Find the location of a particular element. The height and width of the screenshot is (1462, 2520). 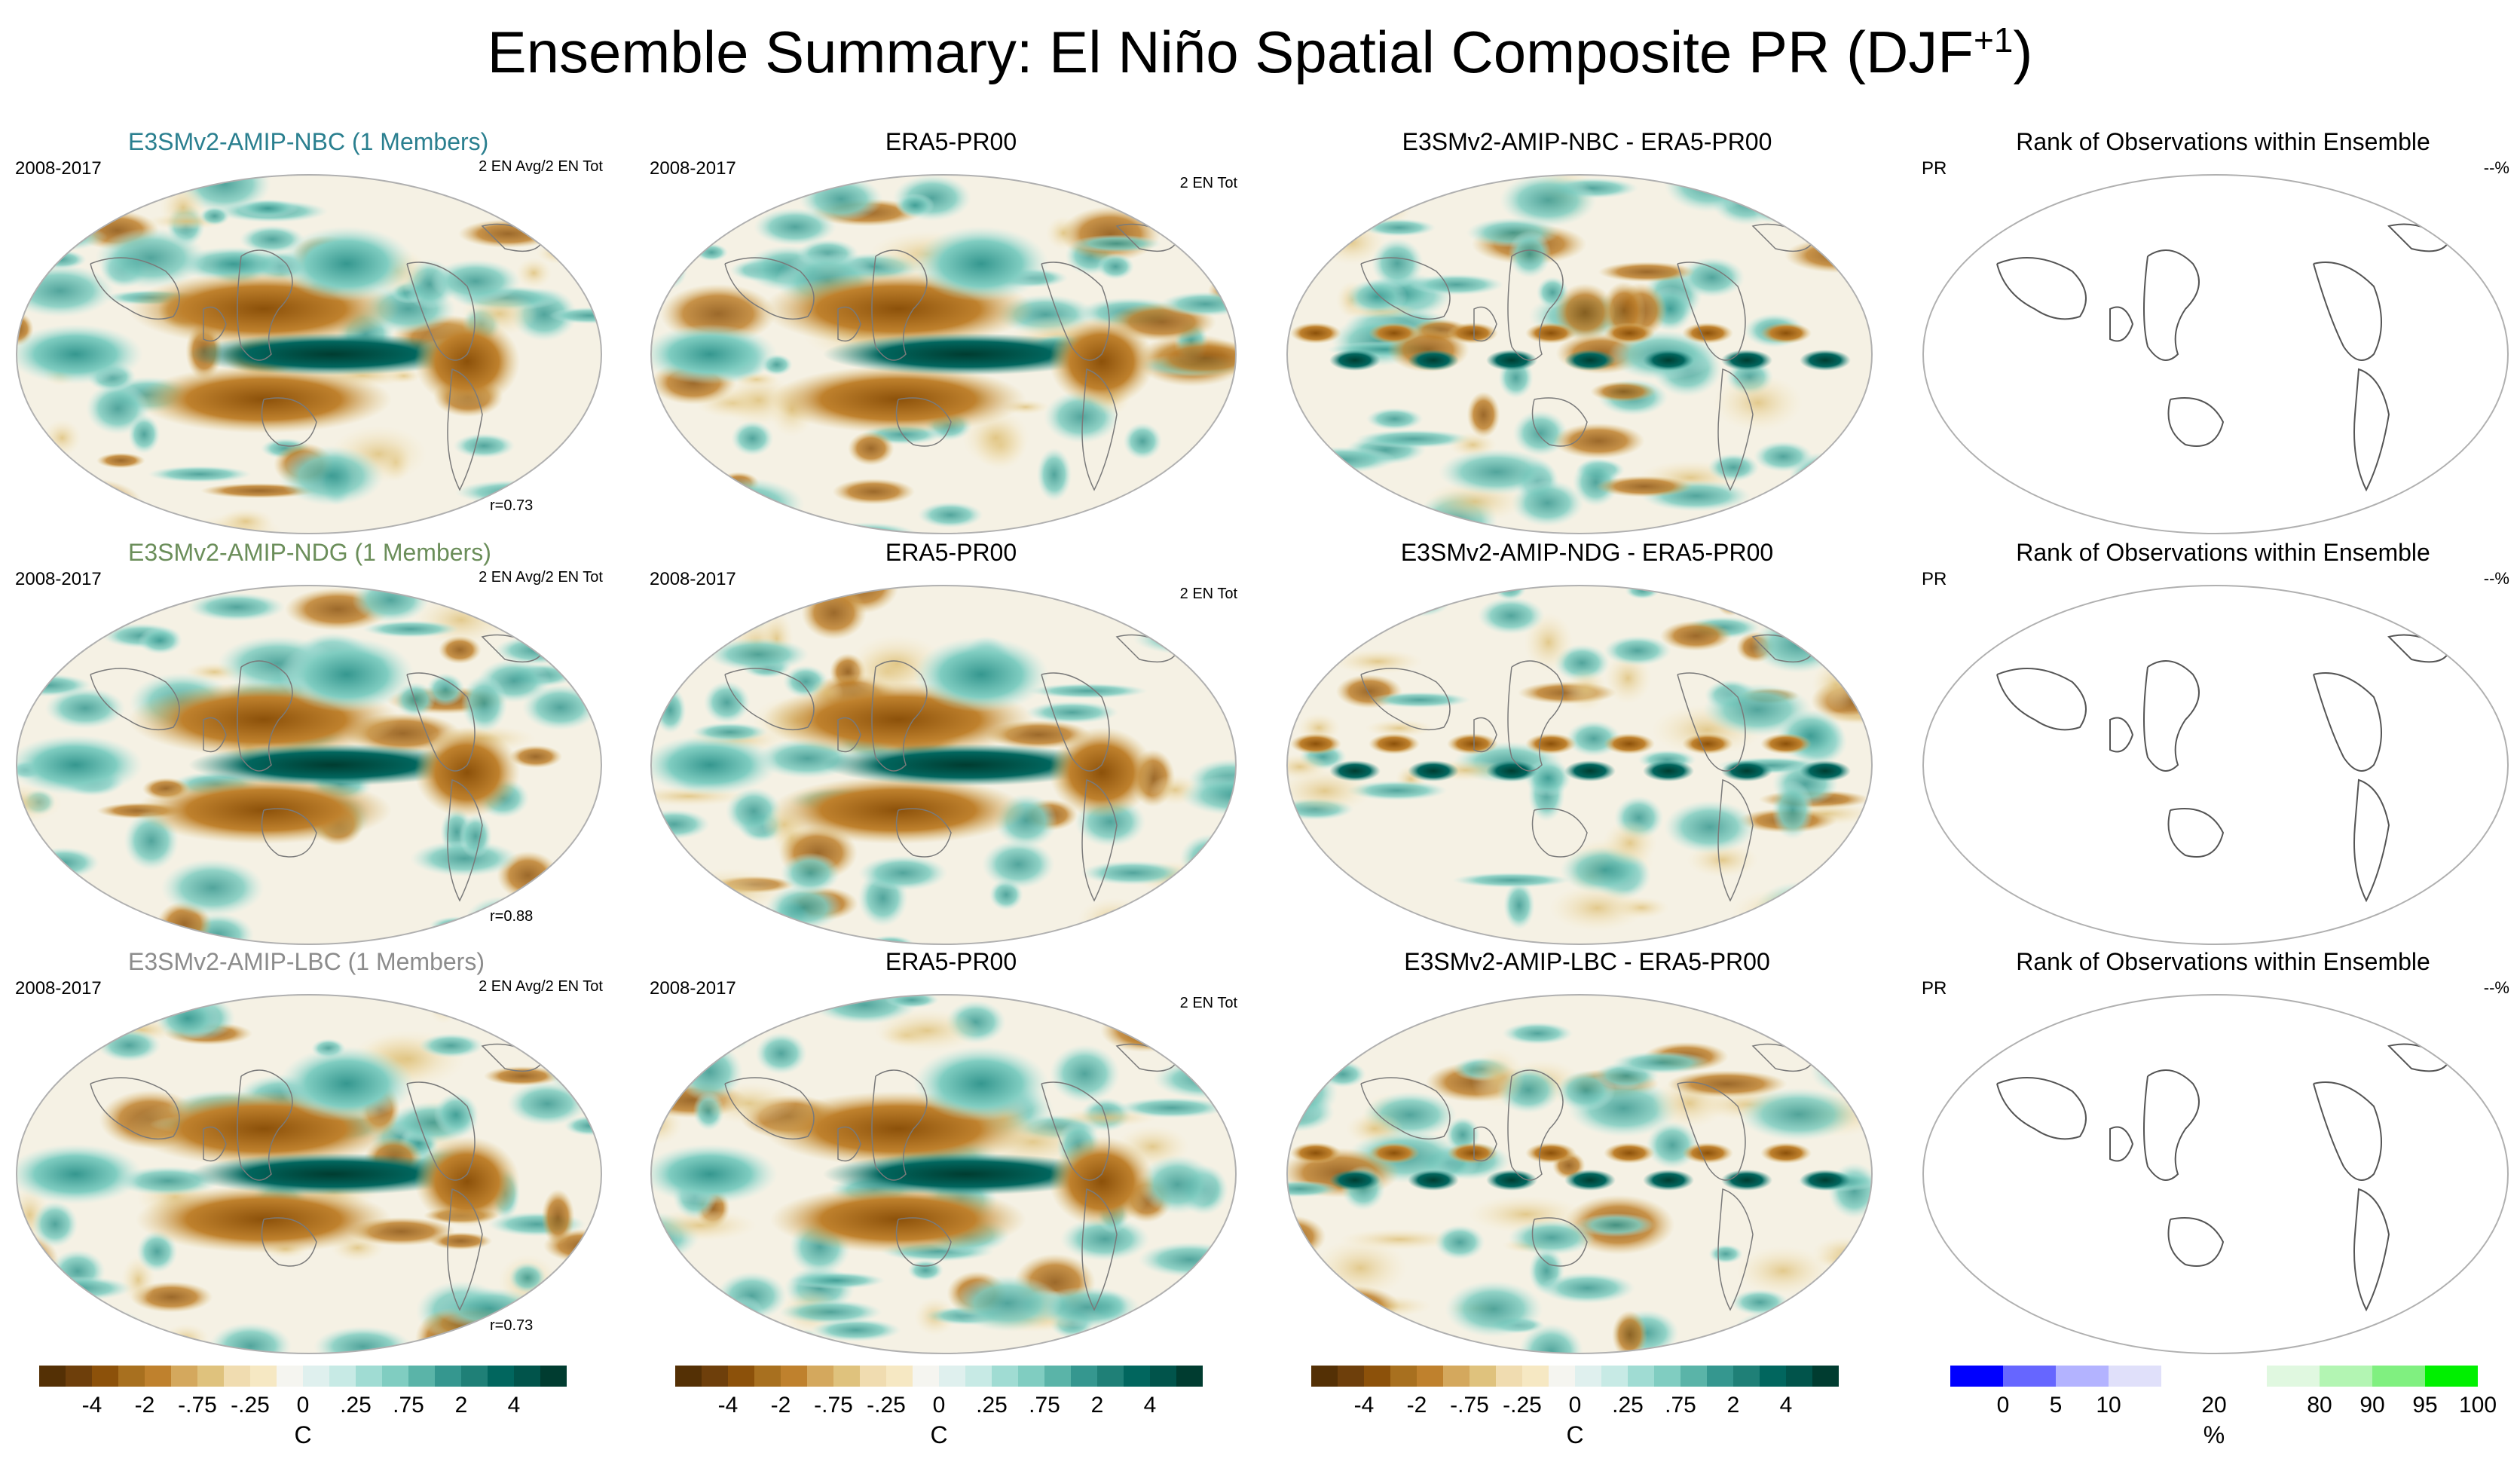

rank-right-label: --% is located at coordinates (2496, 578).